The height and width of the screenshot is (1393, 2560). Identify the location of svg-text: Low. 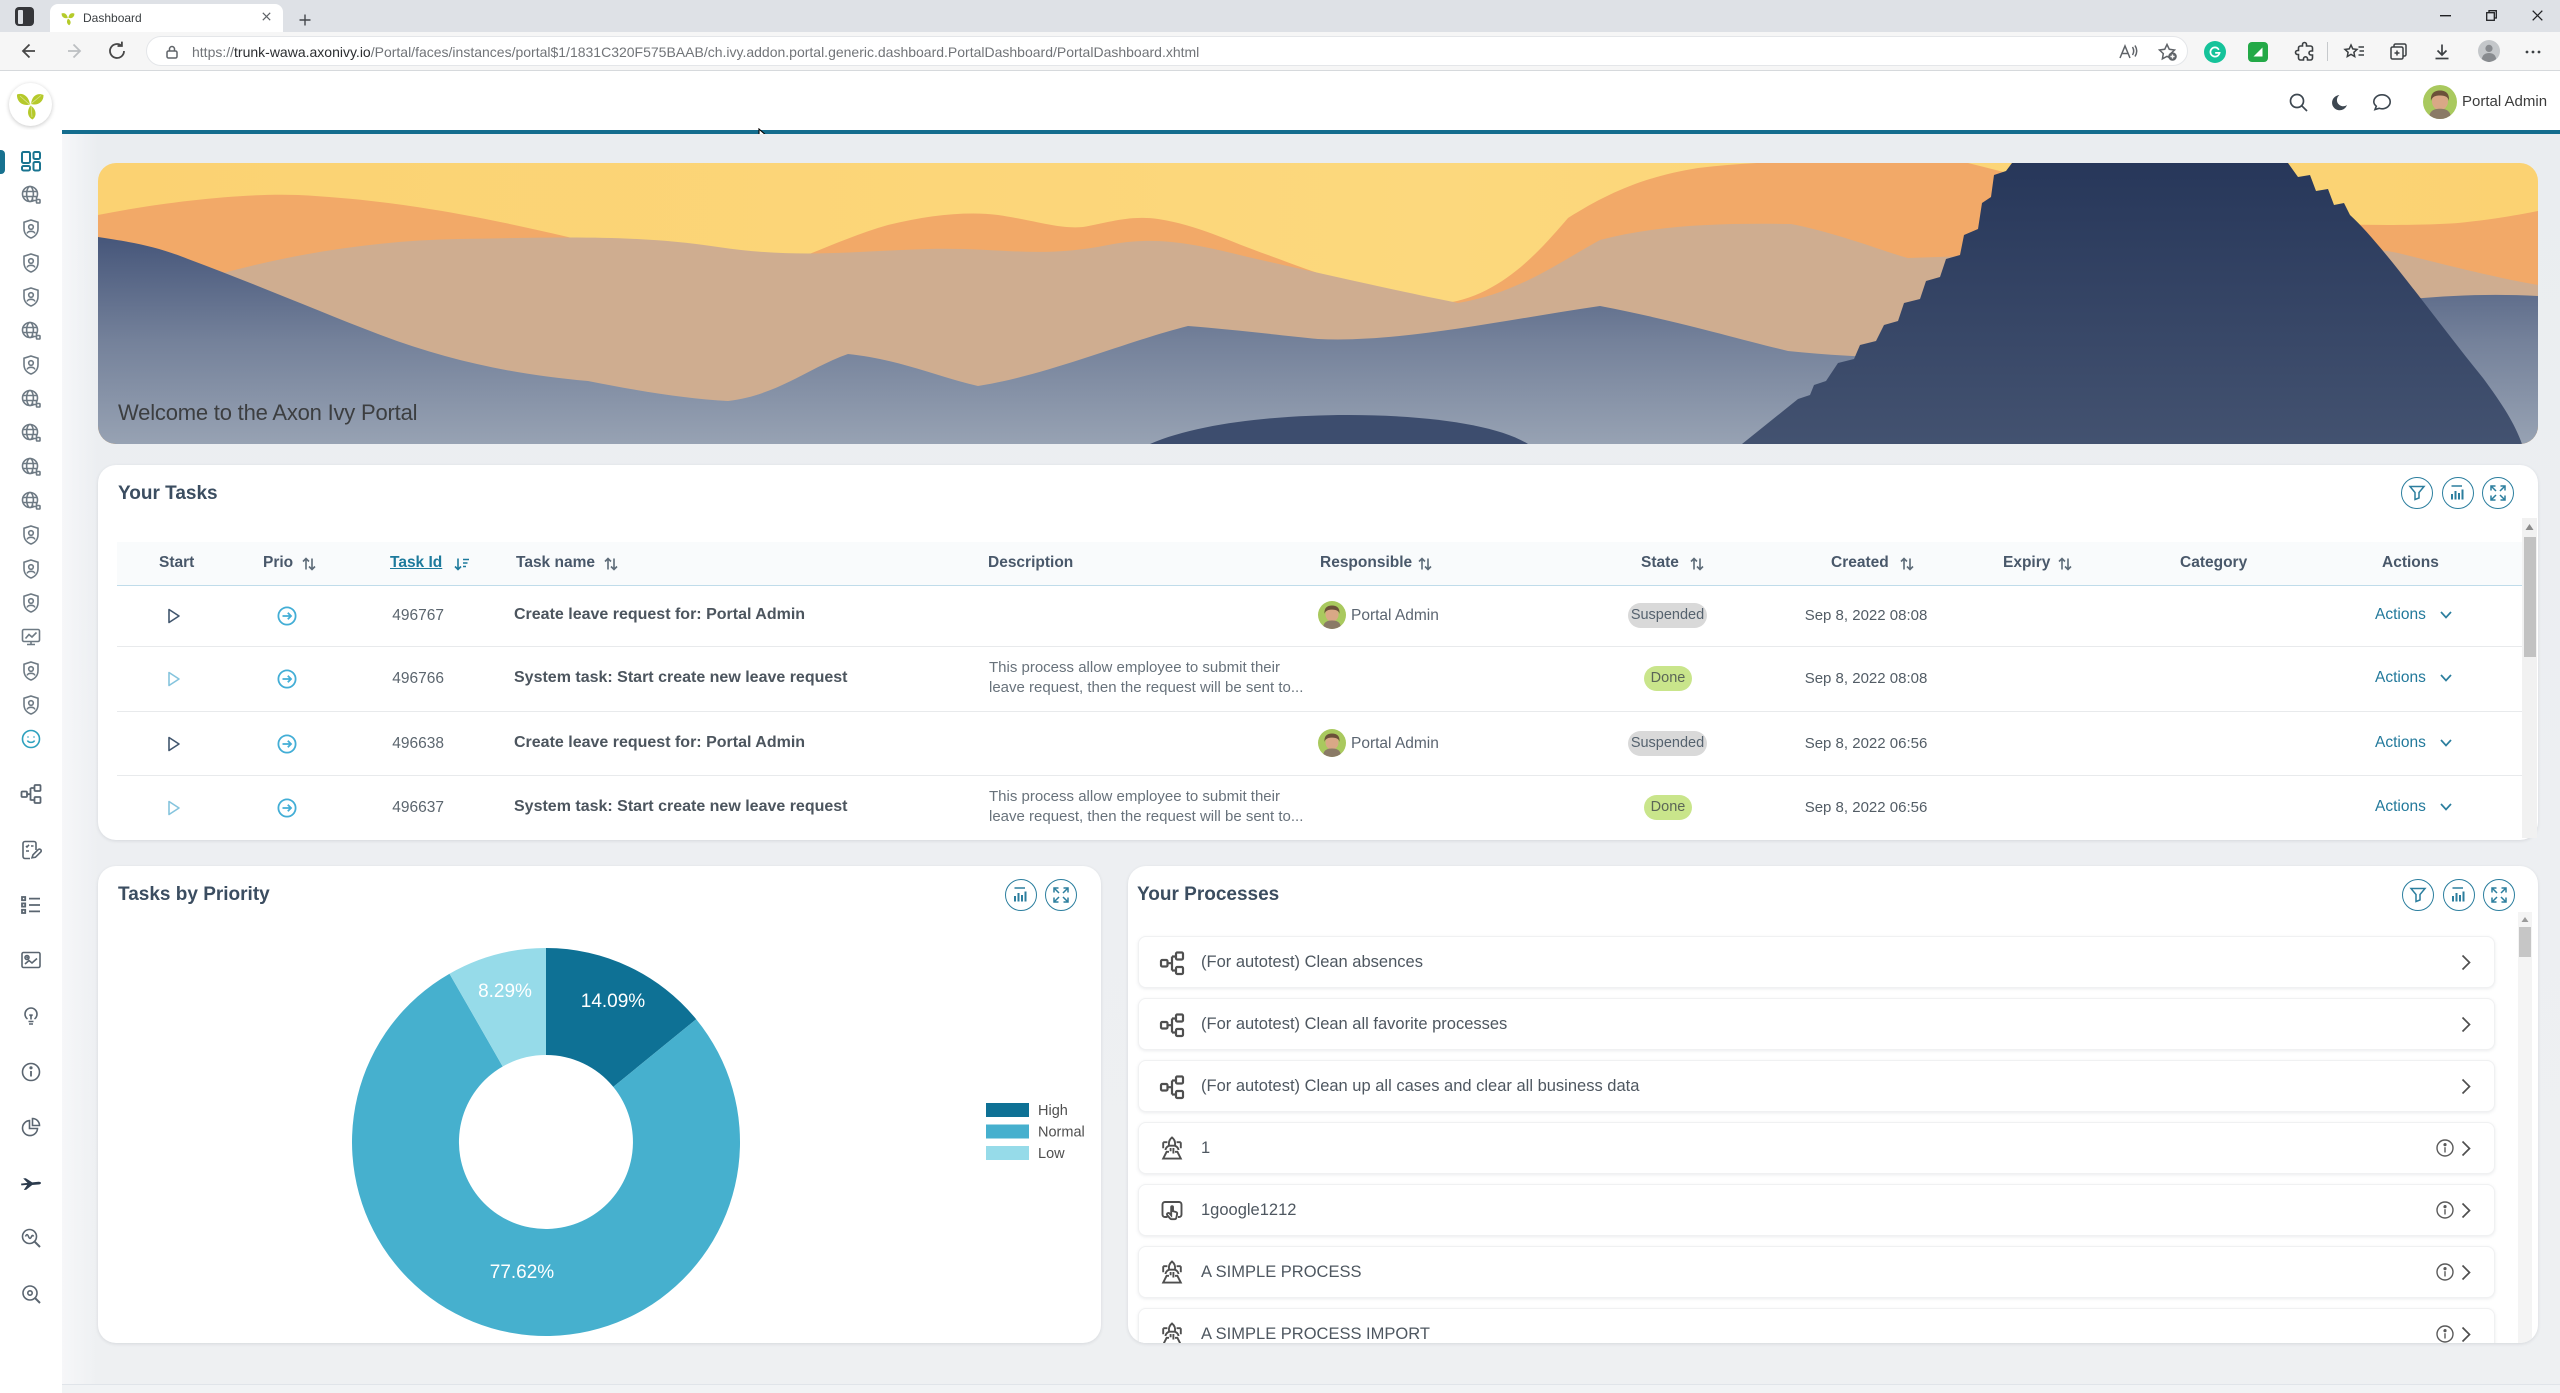
(1051, 1154).